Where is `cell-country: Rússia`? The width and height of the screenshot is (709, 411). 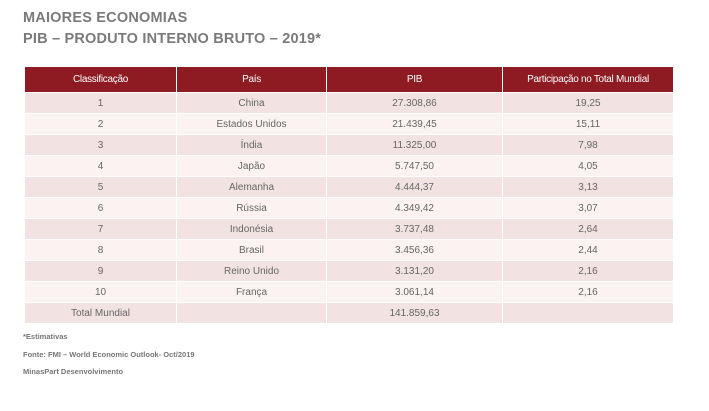 cell-country: Rússia is located at coordinates (251, 208).